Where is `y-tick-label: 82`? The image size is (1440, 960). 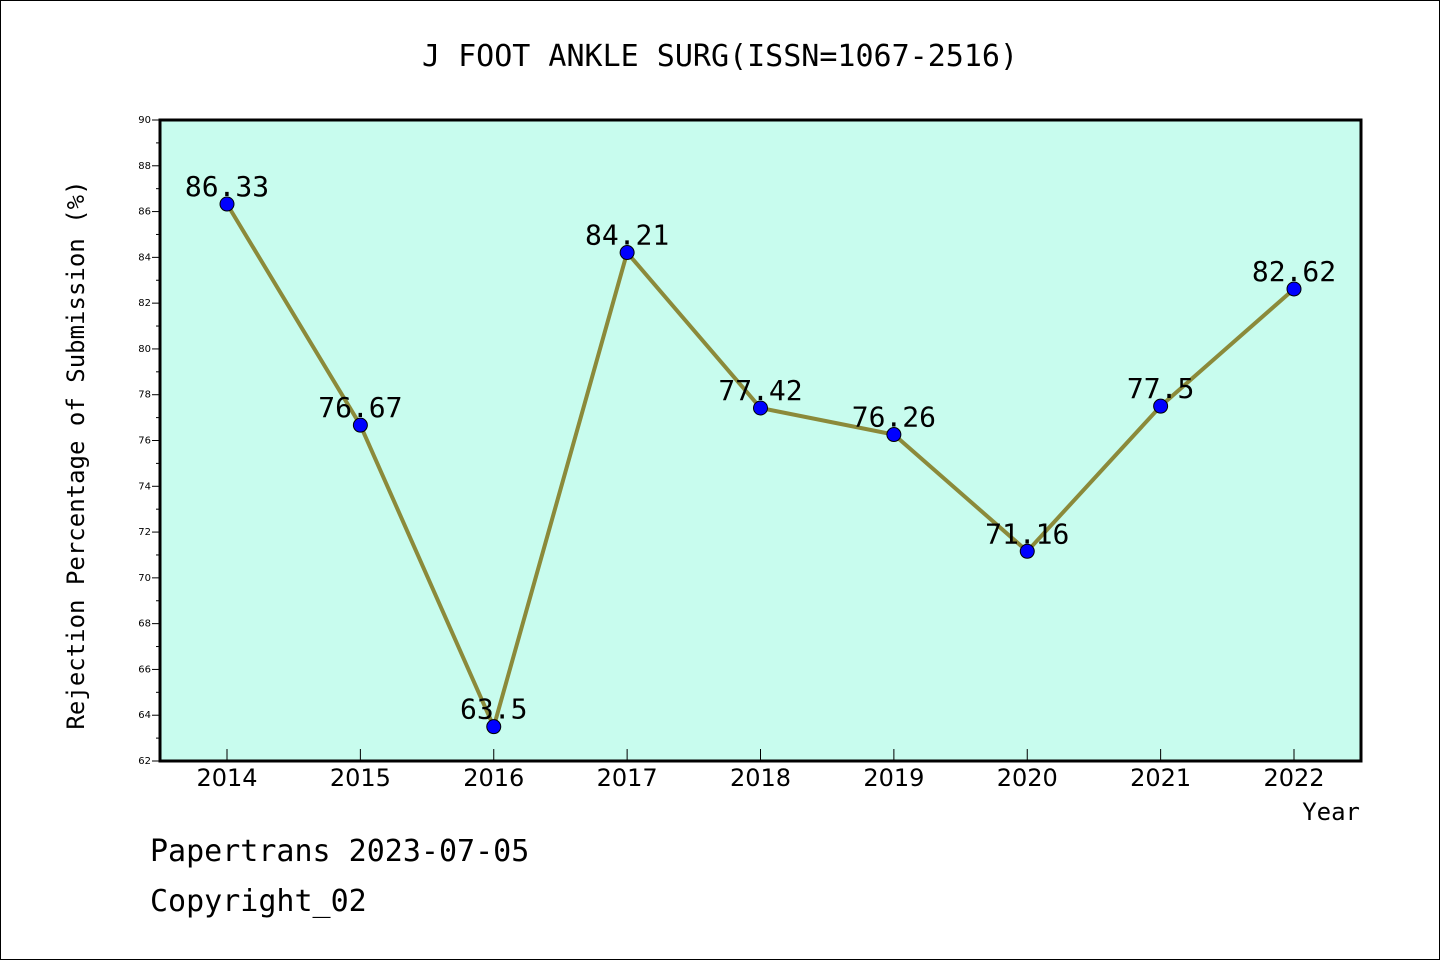
y-tick-label: 82 is located at coordinates (144, 303).